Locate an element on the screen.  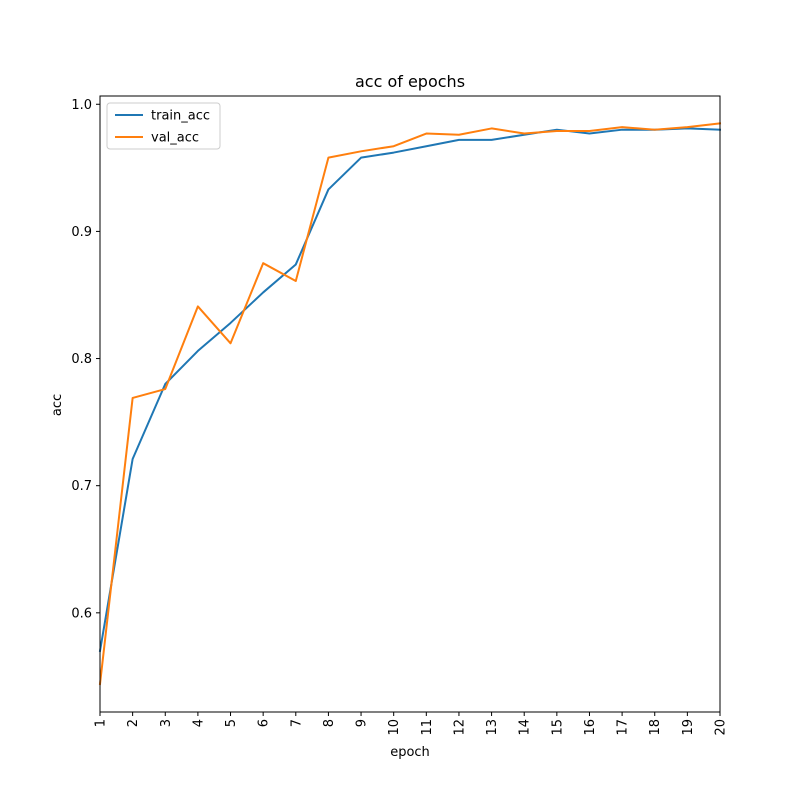
x-tick-label: 7 is located at coordinates (296, 723).